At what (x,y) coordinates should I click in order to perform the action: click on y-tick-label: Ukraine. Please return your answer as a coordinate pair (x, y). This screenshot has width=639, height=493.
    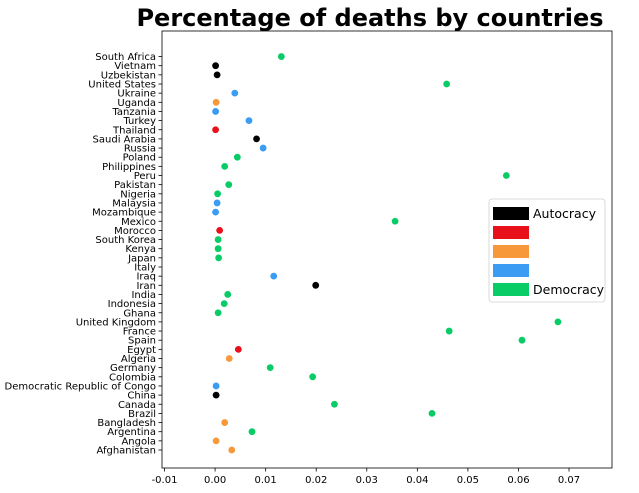
    Looking at the image, I should click on (136, 94).